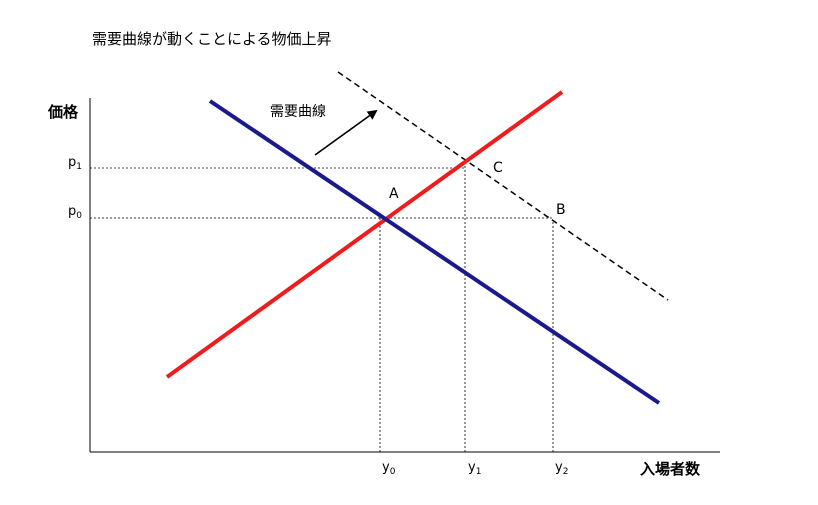 This screenshot has width=818, height=505. Describe the element at coordinates (386, 467) in the screenshot. I see `tick-y0-base: y` at that location.